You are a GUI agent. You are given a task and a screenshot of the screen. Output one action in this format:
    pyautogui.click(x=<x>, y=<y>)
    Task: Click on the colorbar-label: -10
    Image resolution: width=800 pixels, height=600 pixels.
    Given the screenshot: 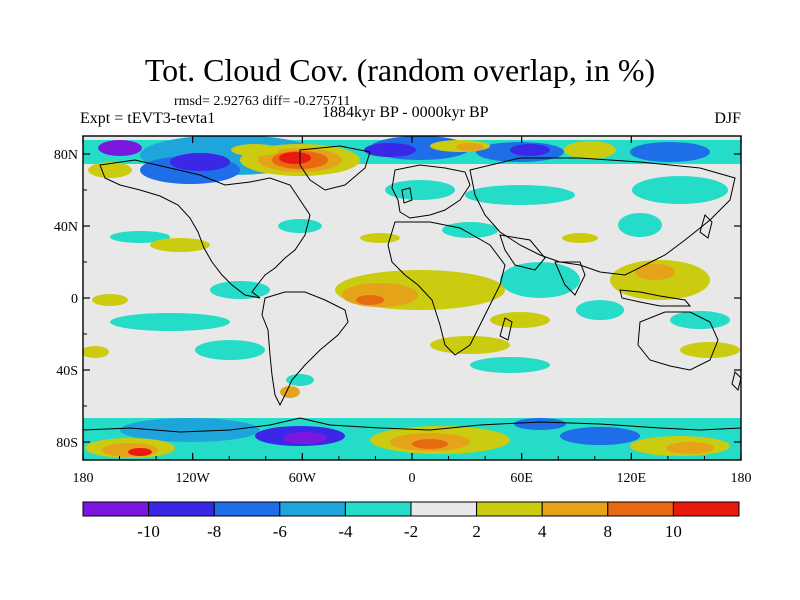 What is the action you would take?
    pyautogui.click(x=148, y=531)
    